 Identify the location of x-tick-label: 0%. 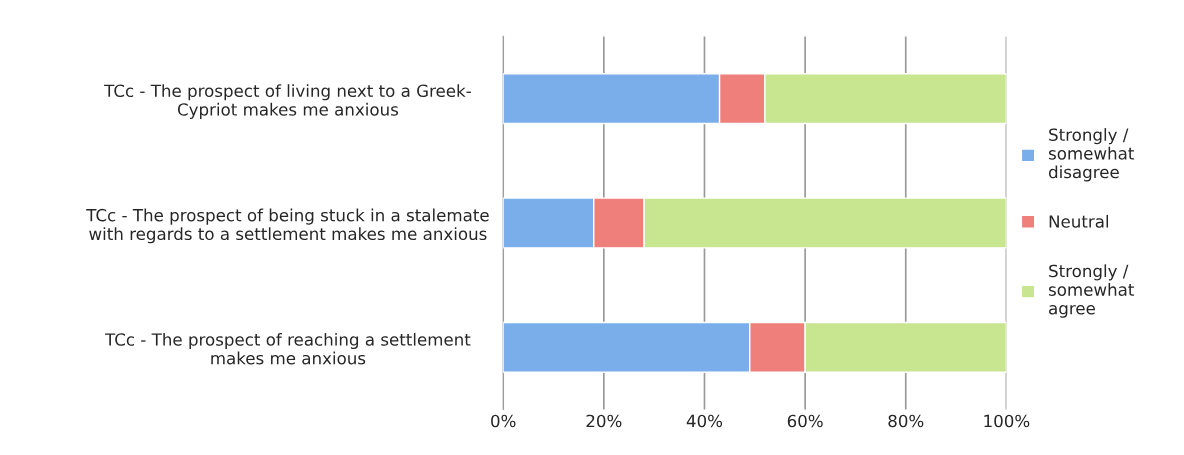
(503, 421).